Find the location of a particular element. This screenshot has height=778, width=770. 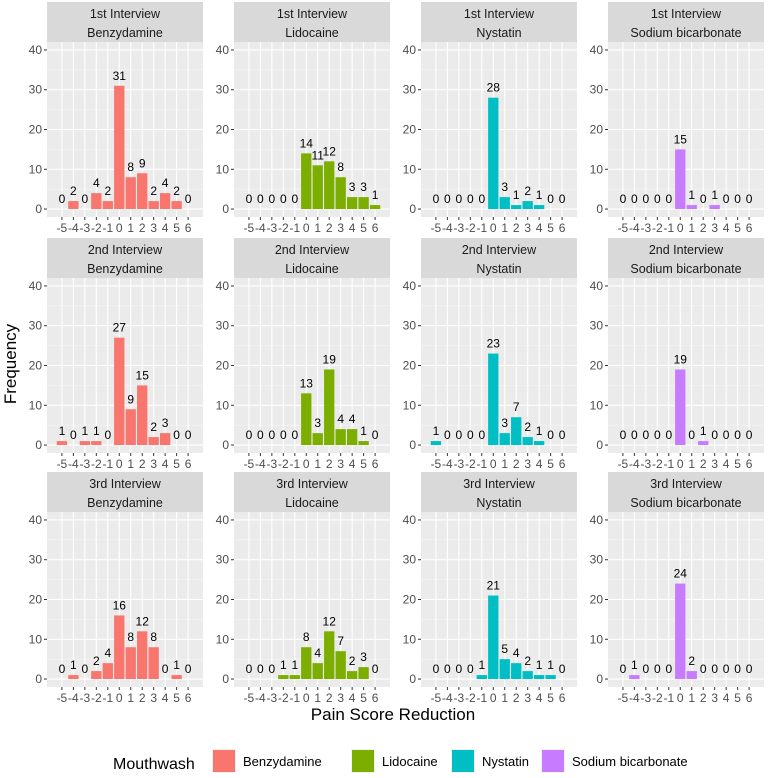

legend-label: Nystatin is located at coordinates (505, 761).